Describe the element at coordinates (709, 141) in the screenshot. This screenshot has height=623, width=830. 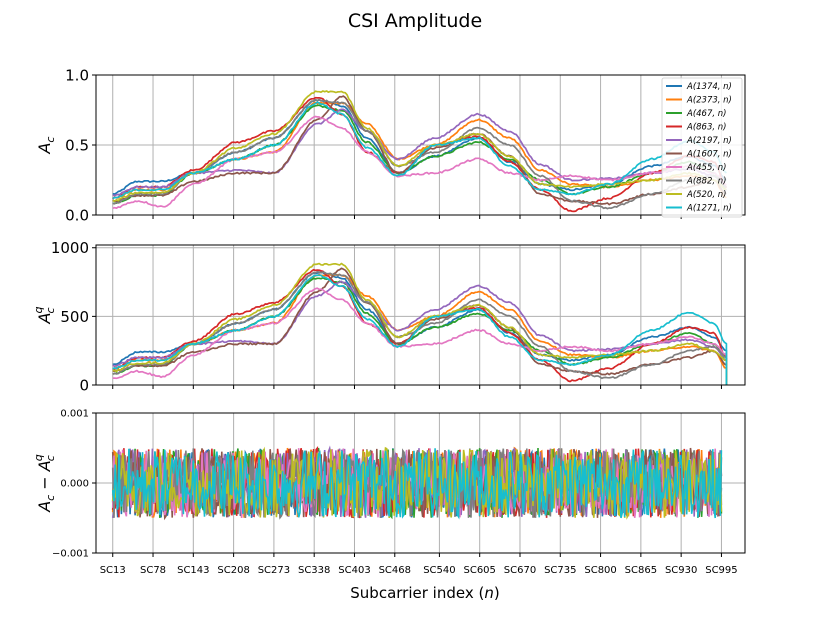
I see `legend-entry: A(2197, n)` at that location.